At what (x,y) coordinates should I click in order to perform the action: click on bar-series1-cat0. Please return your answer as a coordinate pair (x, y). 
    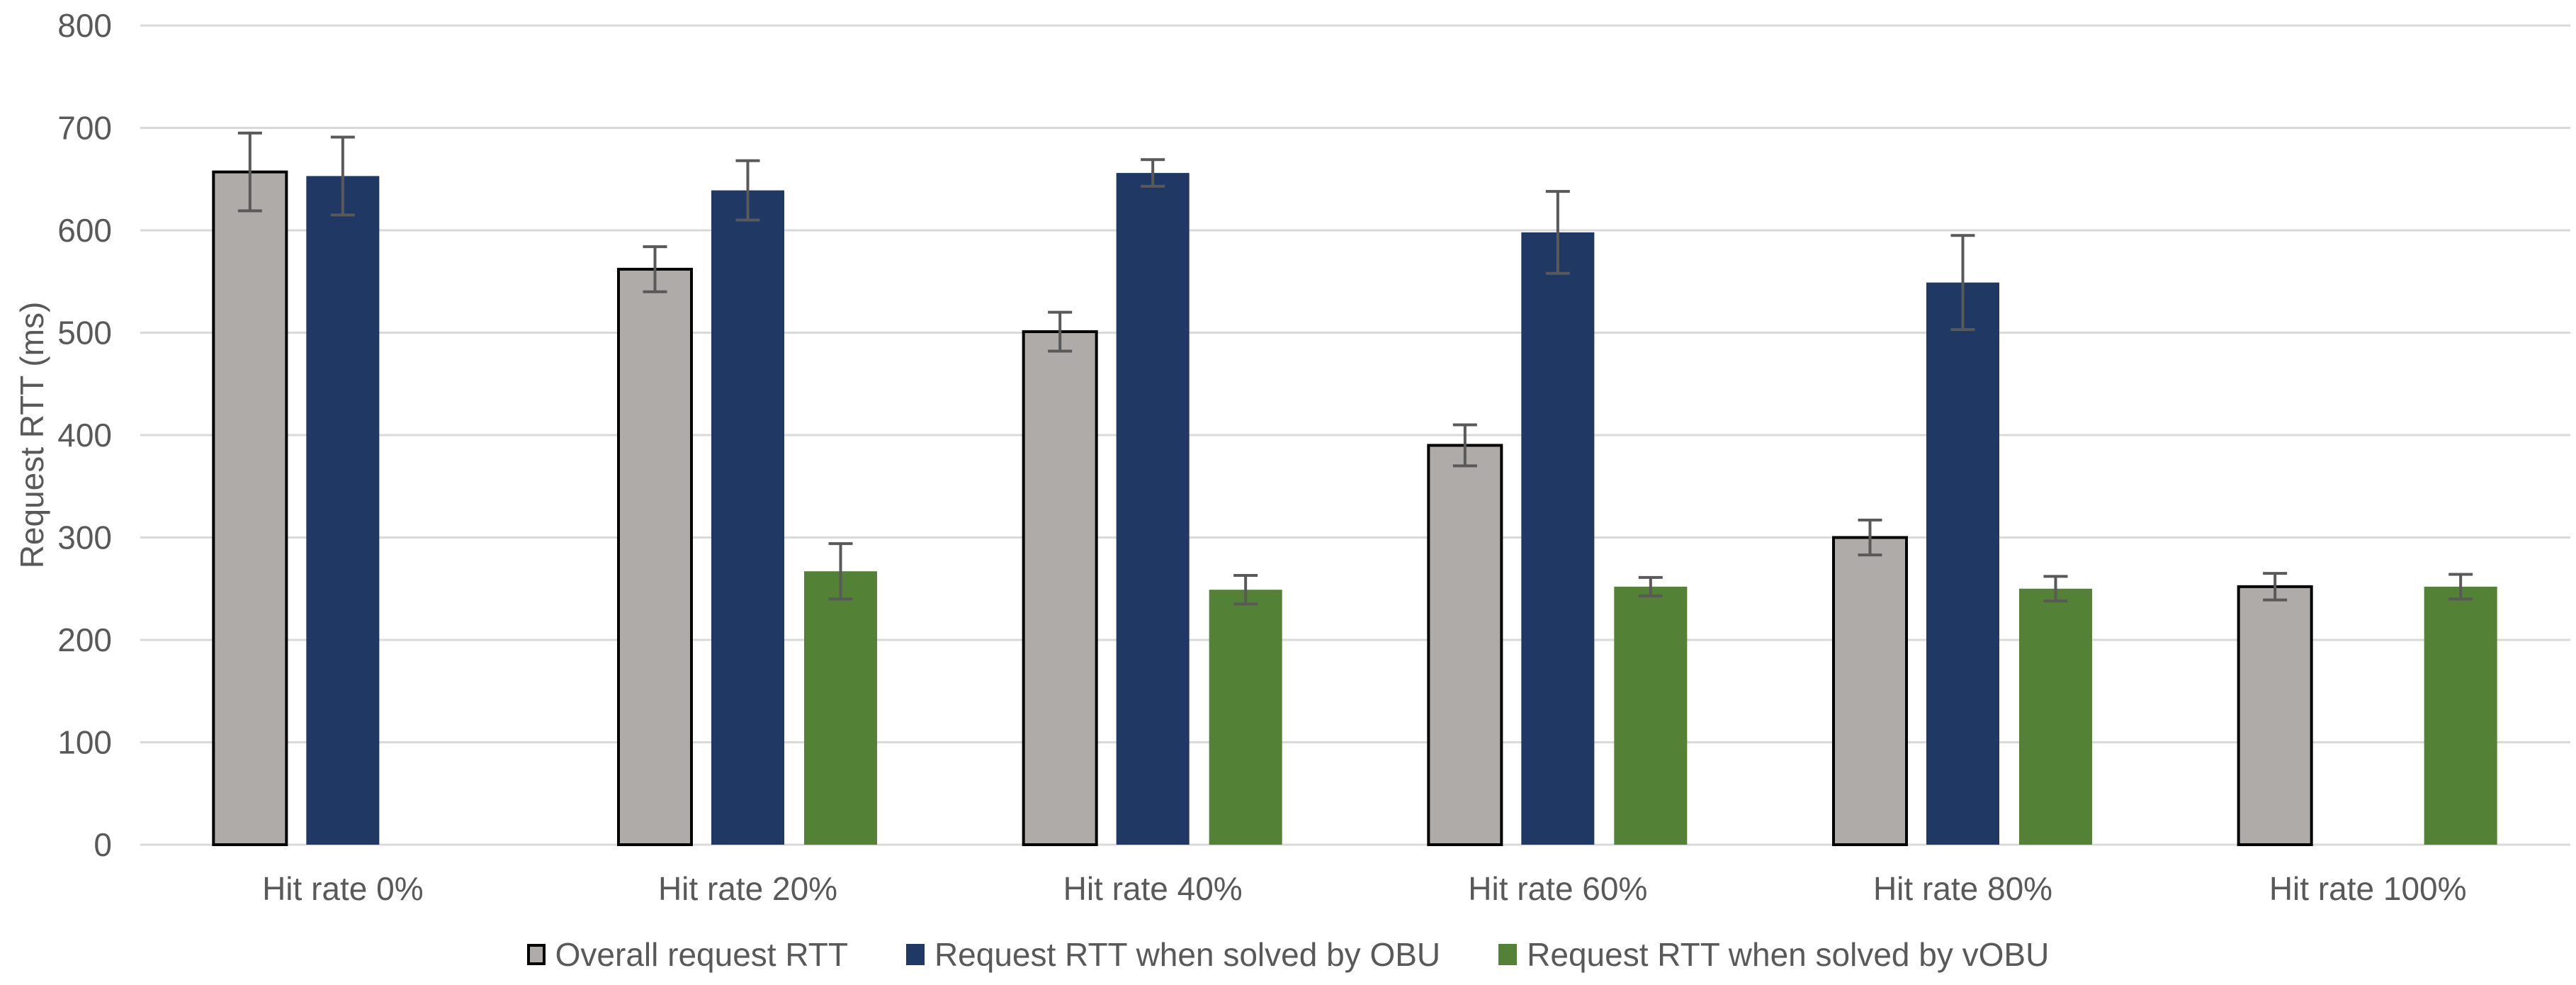
    Looking at the image, I should click on (343, 511).